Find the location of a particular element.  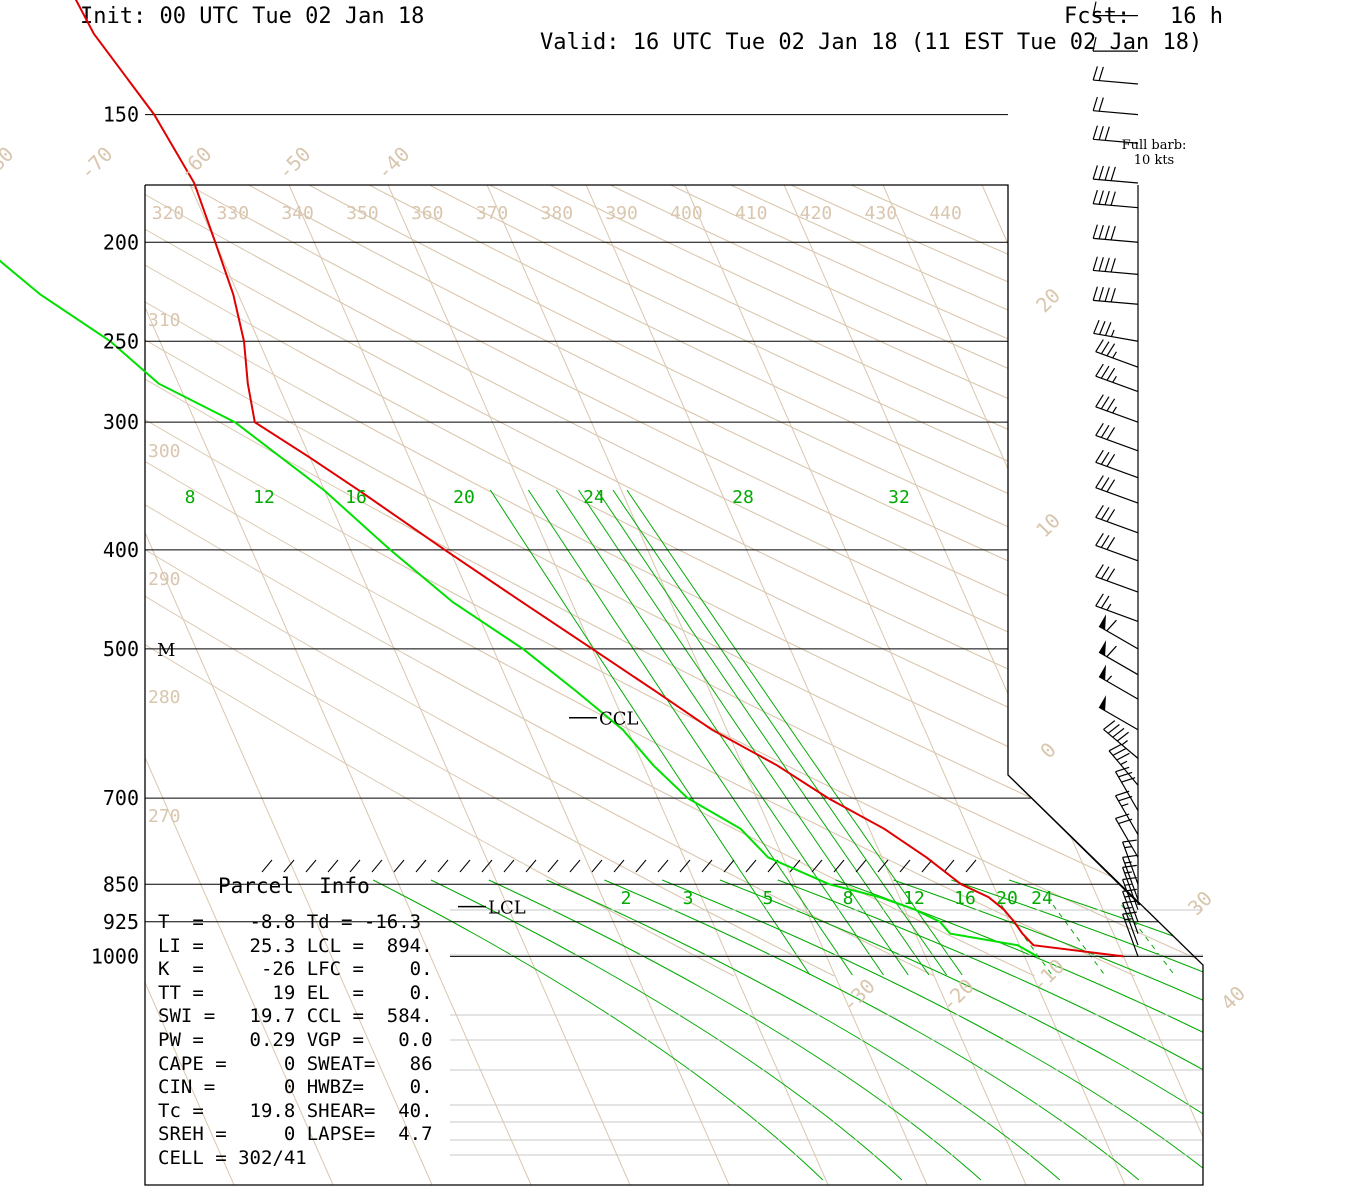

melting-level-label: M is located at coordinates (166, 650).